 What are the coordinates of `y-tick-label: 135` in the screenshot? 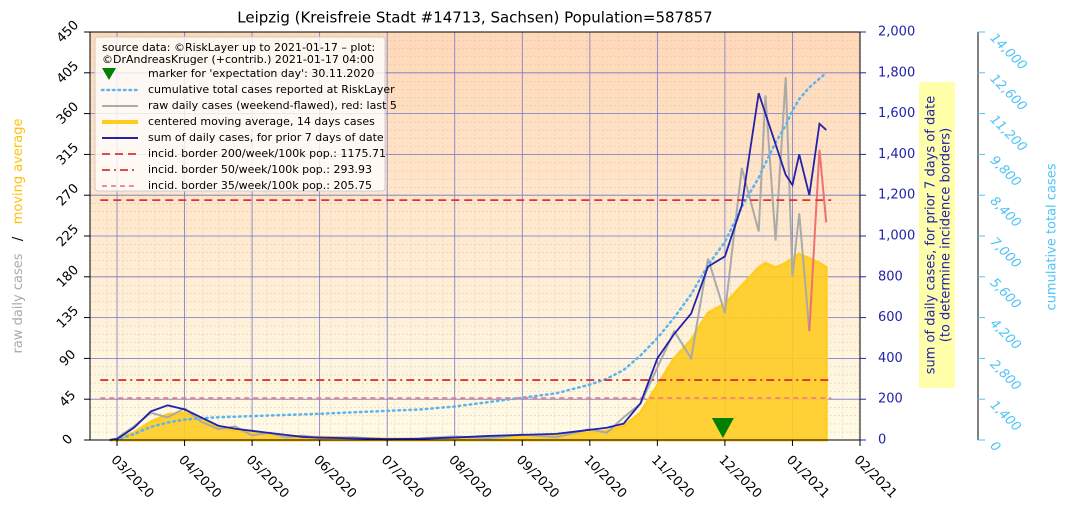 It's located at (68, 318).